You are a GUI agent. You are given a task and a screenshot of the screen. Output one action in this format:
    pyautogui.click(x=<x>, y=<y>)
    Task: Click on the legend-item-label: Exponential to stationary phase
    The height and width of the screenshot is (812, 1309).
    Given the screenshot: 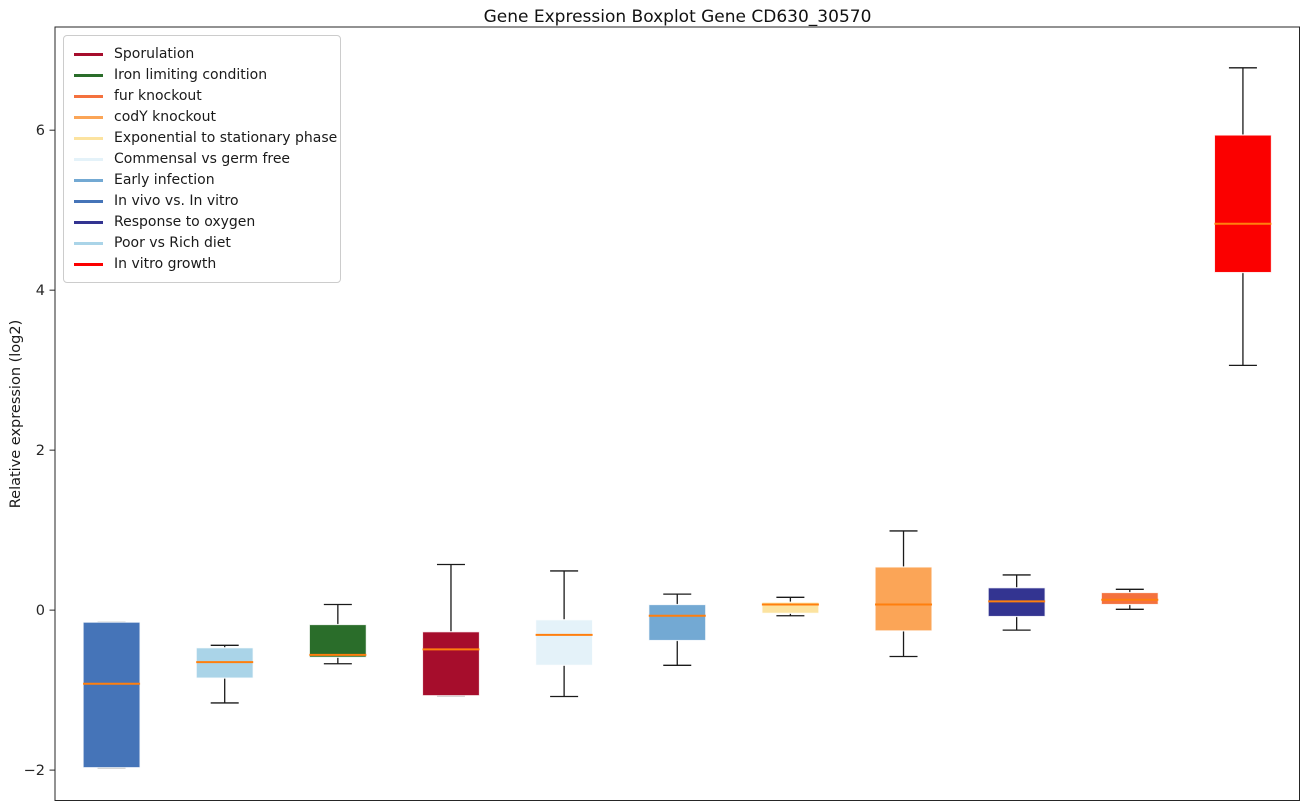 What is the action you would take?
    pyautogui.click(x=226, y=138)
    